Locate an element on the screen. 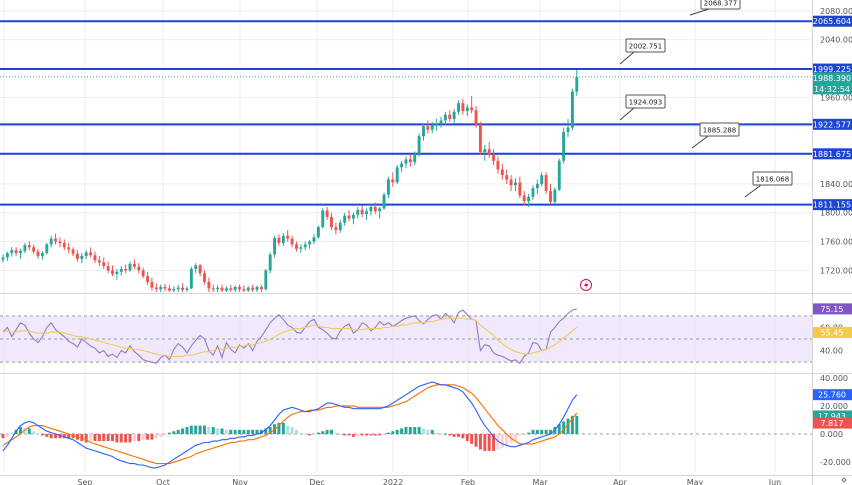 The width and height of the screenshot is (852, 485). macd-signal-tag-label: 17.943 is located at coordinates (832, 416).